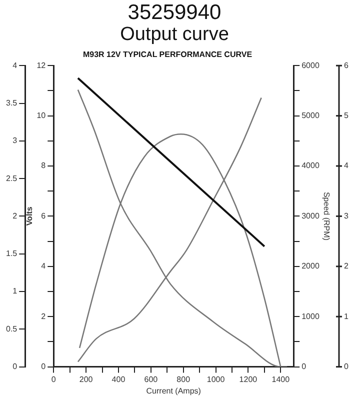  Describe the element at coordinates (43, 165) in the screenshot. I see `y2-tick-label: 8` at that location.